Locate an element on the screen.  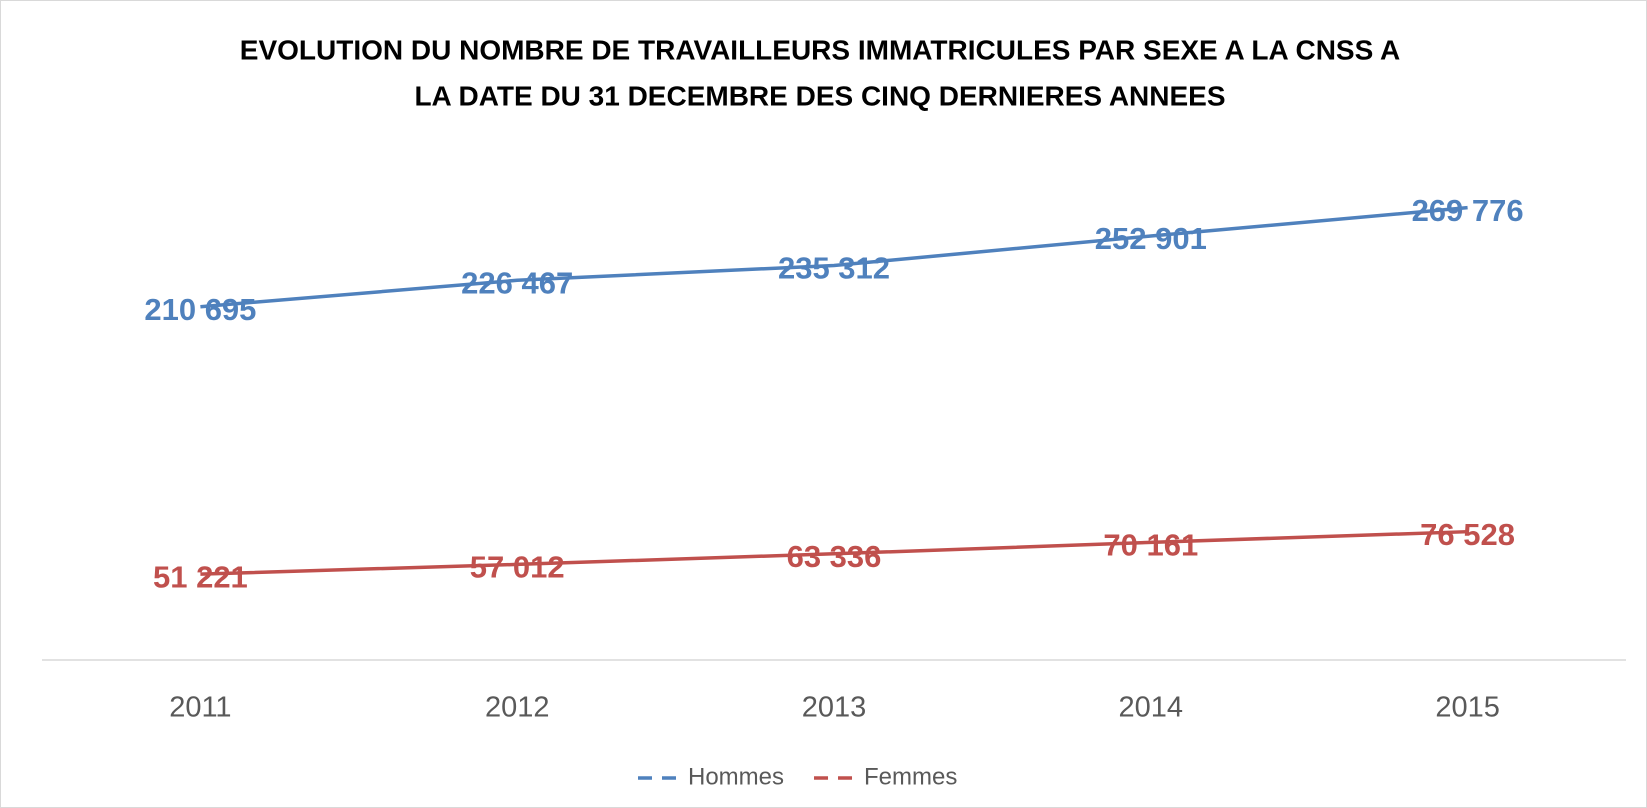
x-tick-label: 2014 is located at coordinates (1151, 708).